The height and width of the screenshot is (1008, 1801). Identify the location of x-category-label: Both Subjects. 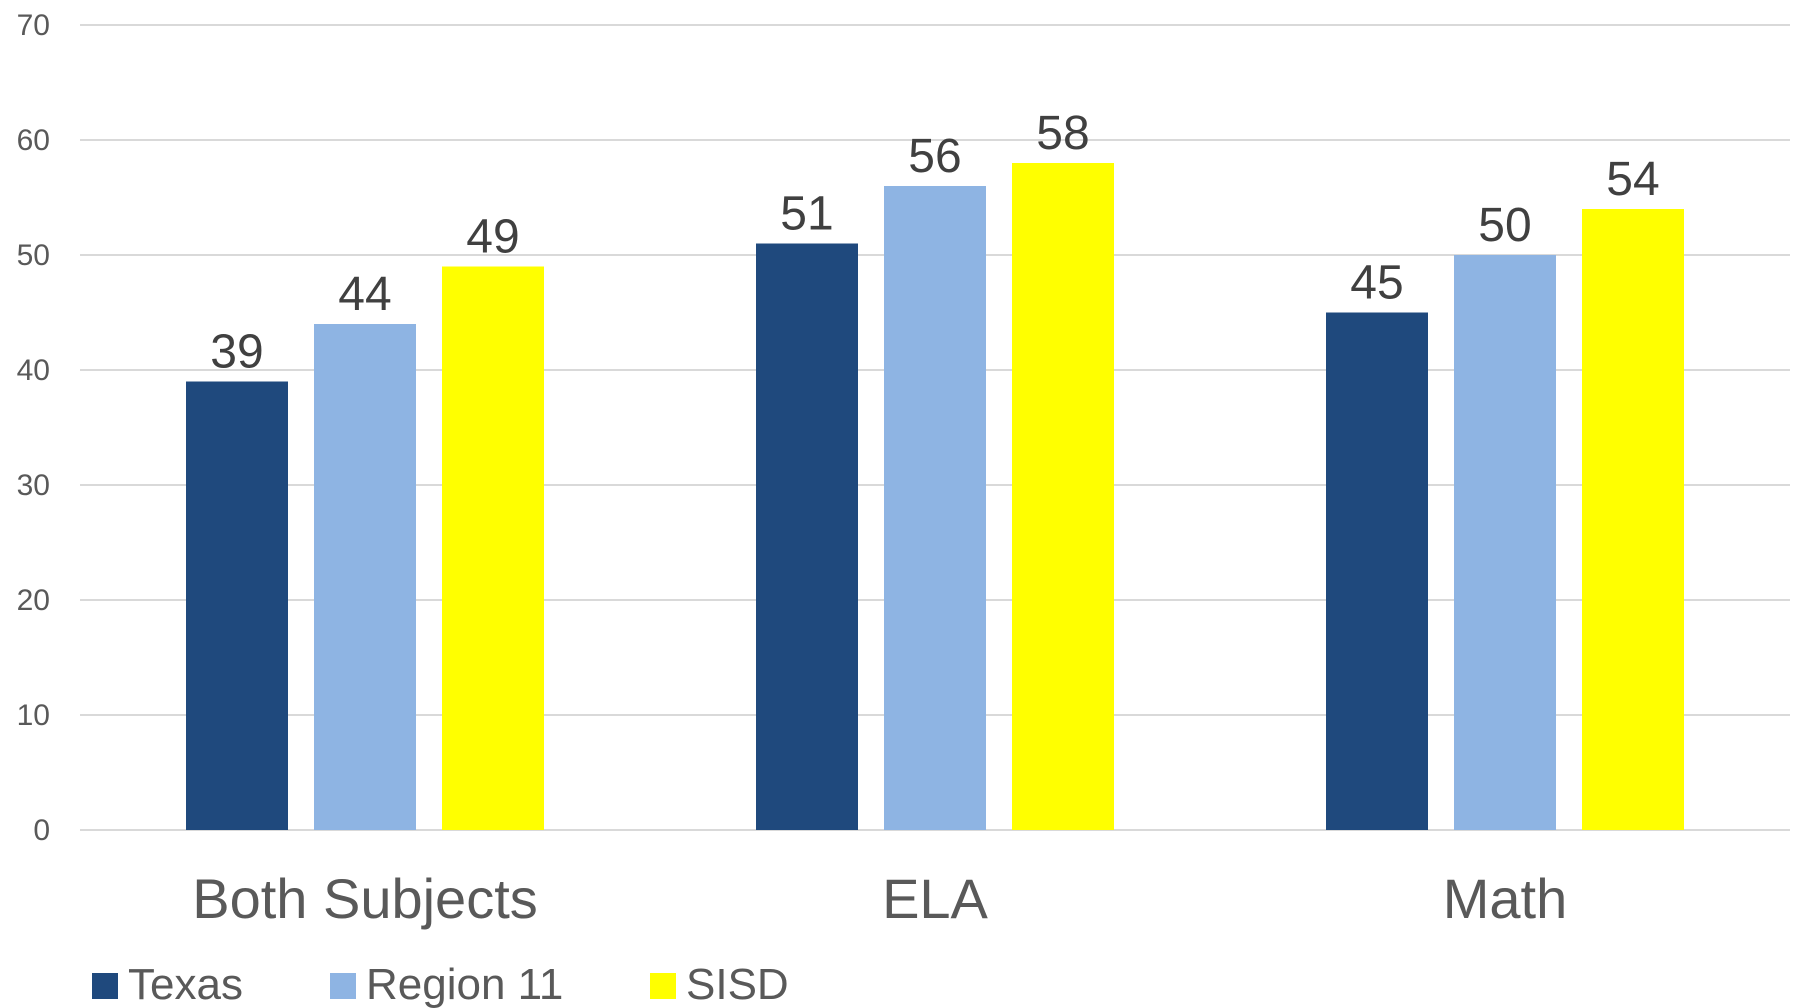
(365, 898).